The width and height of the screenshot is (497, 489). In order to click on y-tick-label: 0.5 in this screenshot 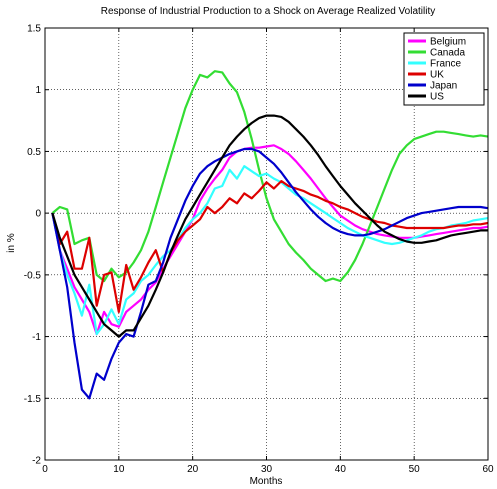, I will do `click(34, 152)`.